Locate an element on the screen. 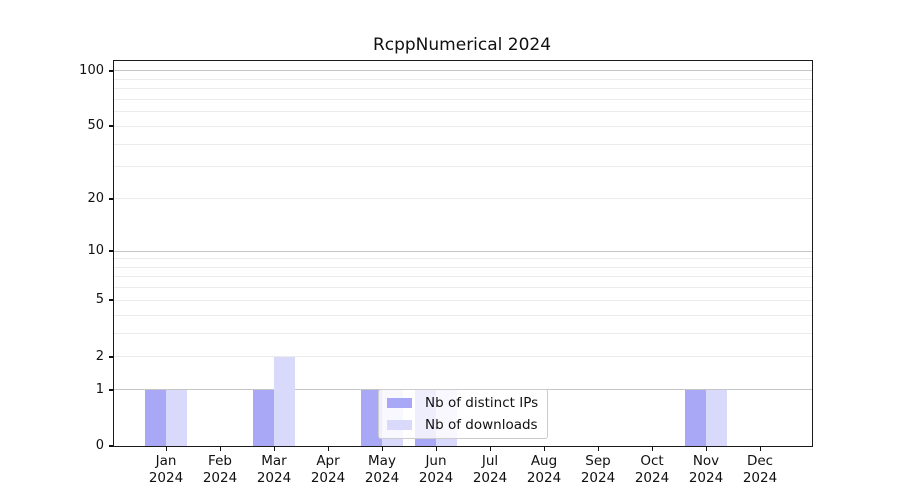  legend-swatch-distinct-ips is located at coordinates (399, 403).